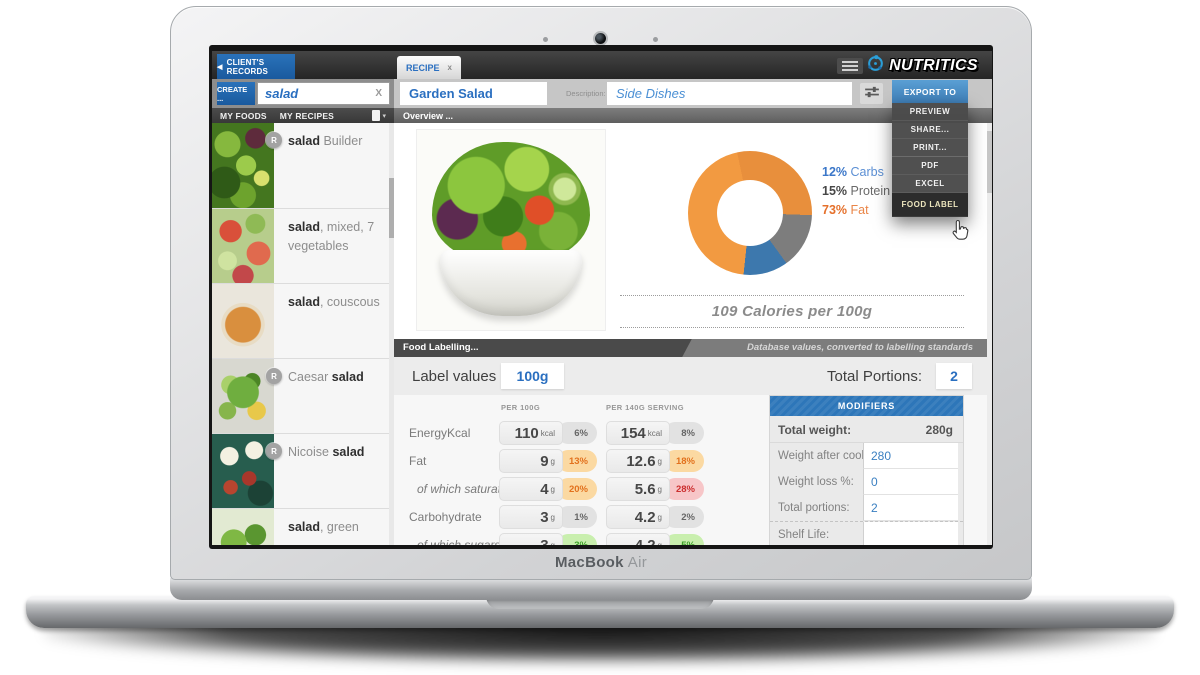  What do you see at coordinates (930, 91) in the screenshot?
I see `export-to-button: EXPORT TO` at bounding box center [930, 91].